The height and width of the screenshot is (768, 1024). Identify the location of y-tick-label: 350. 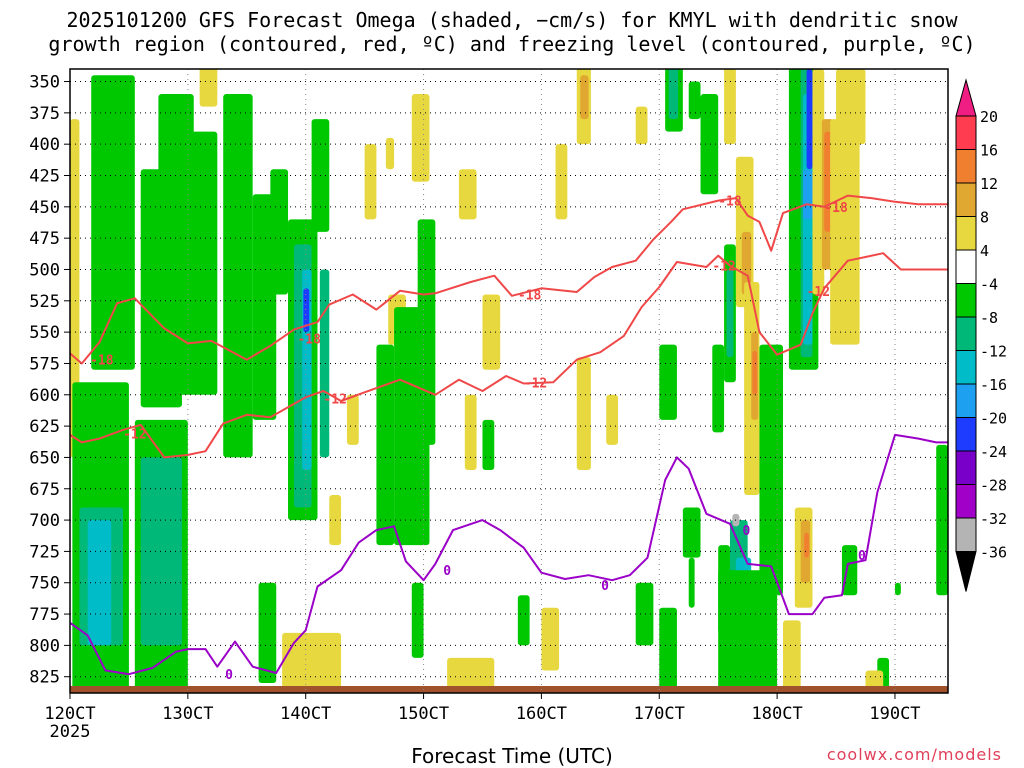
(44, 83).